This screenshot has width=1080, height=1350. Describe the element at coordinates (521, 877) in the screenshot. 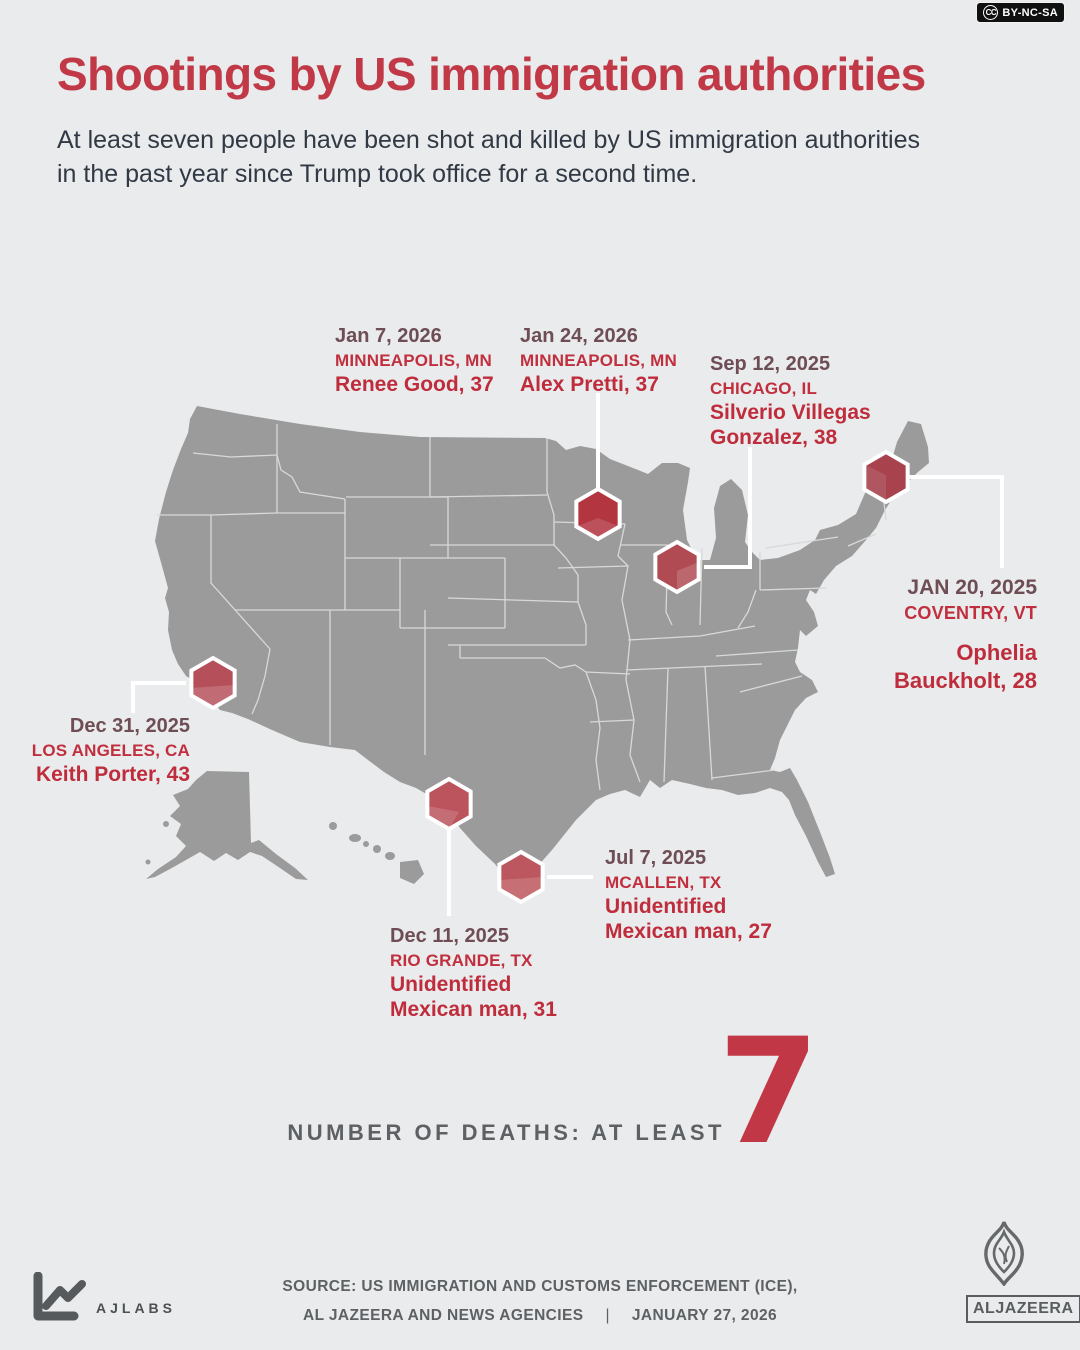

I see `marker-mcallen` at that location.